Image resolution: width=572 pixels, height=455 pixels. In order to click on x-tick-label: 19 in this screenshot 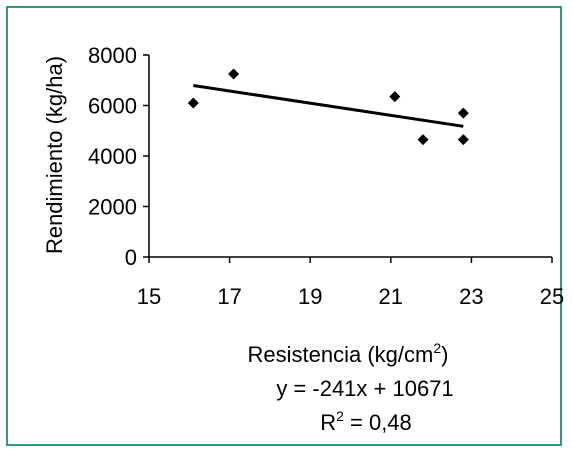, I will do `click(310, 296)`.